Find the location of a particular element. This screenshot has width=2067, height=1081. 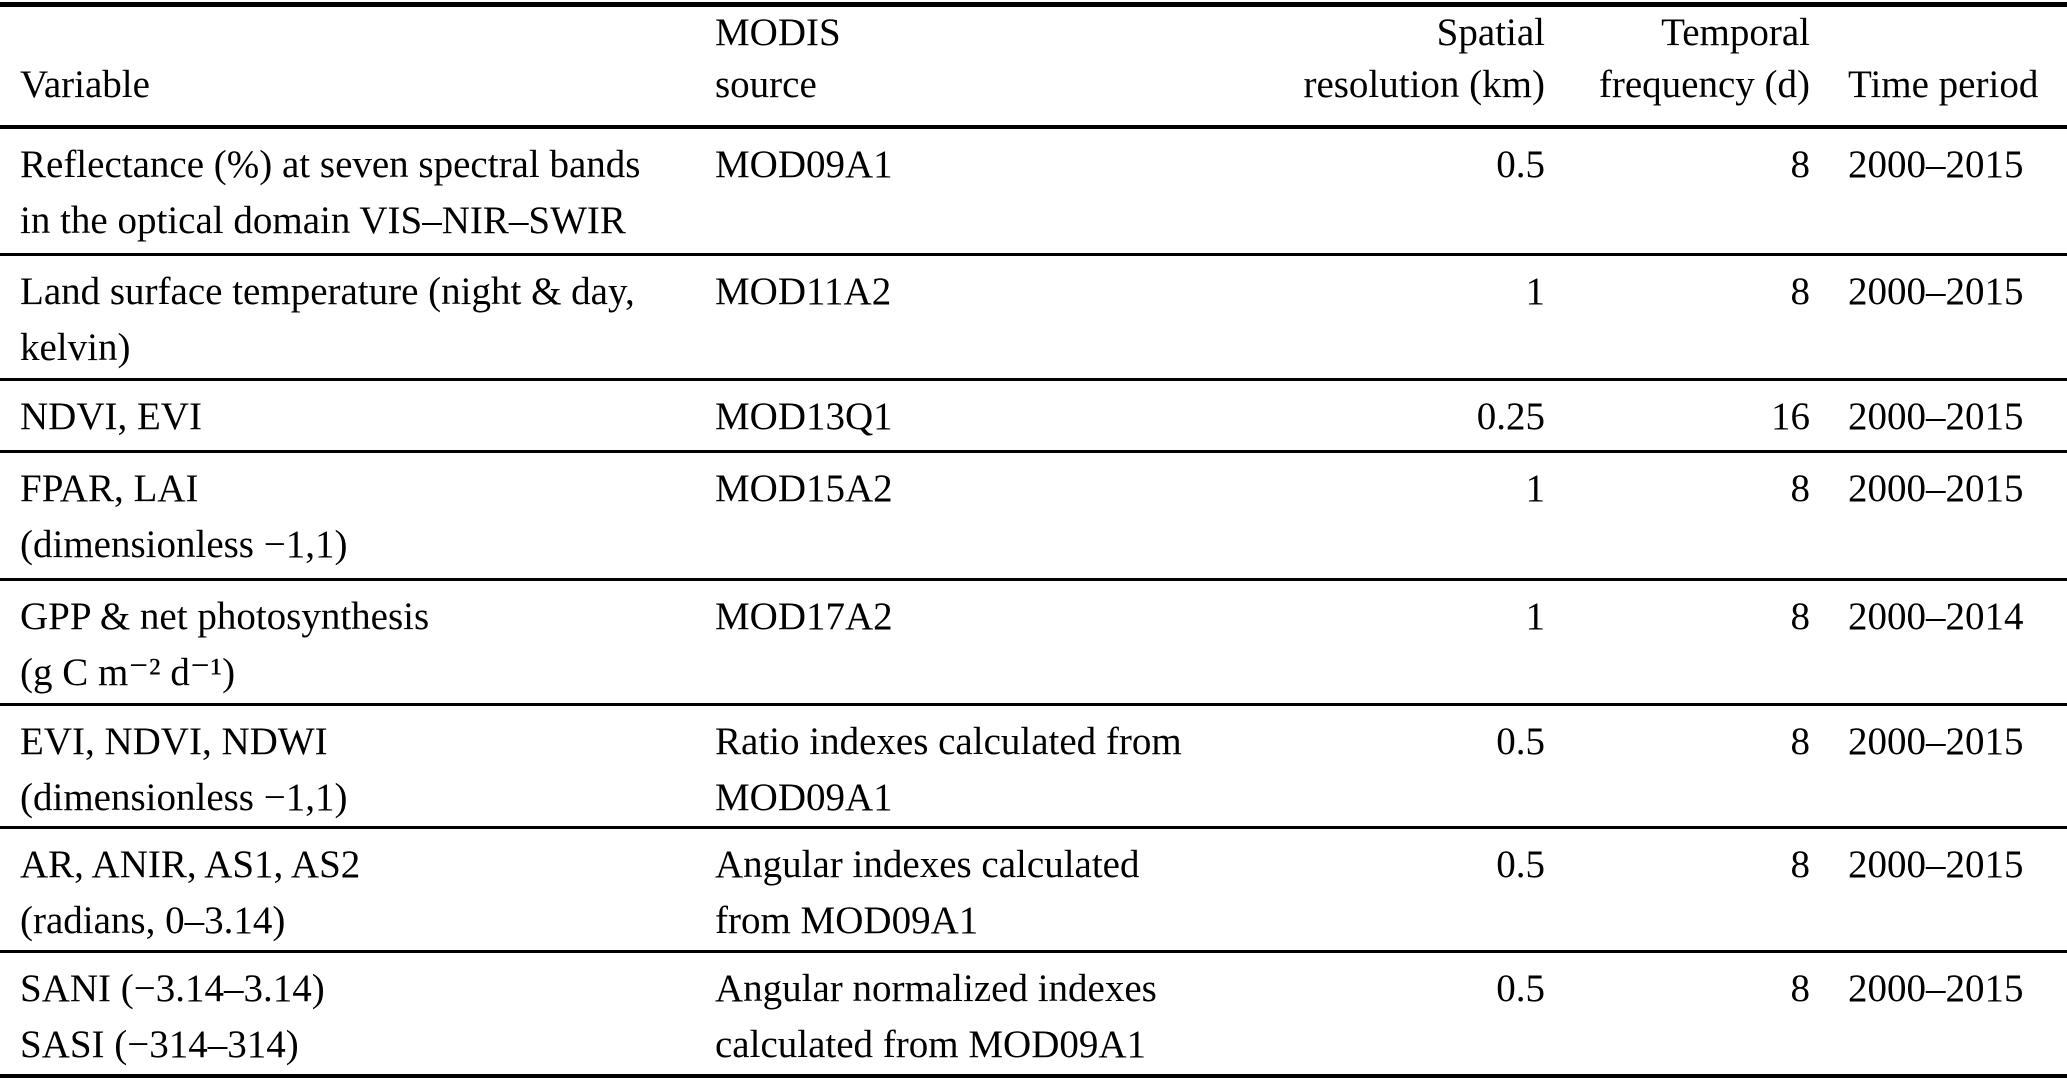

cell-modis-source: MOD15A2 is located at coordinates (804, 488).